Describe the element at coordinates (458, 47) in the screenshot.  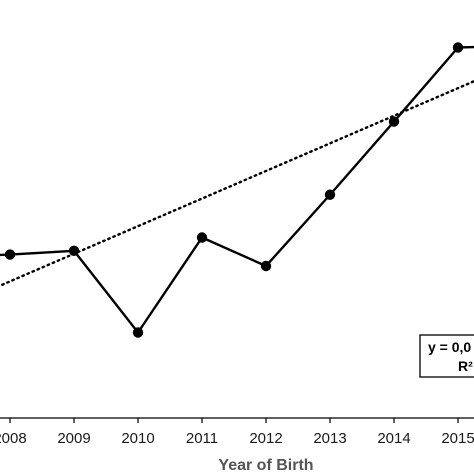
I see `data-point-2015` at that location.